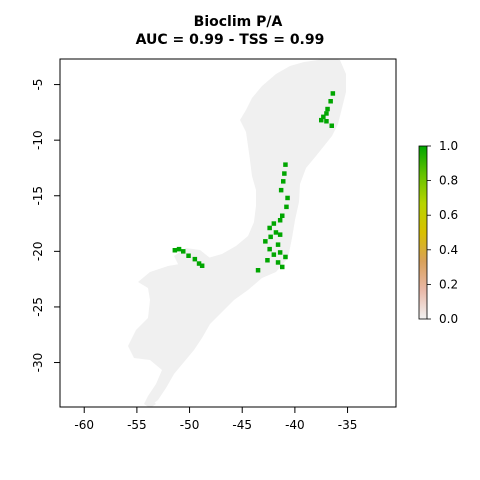  What do you see at coordinates (38, 140) in the screenshot?
I see `y-tick-label: -10` at bounding box center [38, 140].